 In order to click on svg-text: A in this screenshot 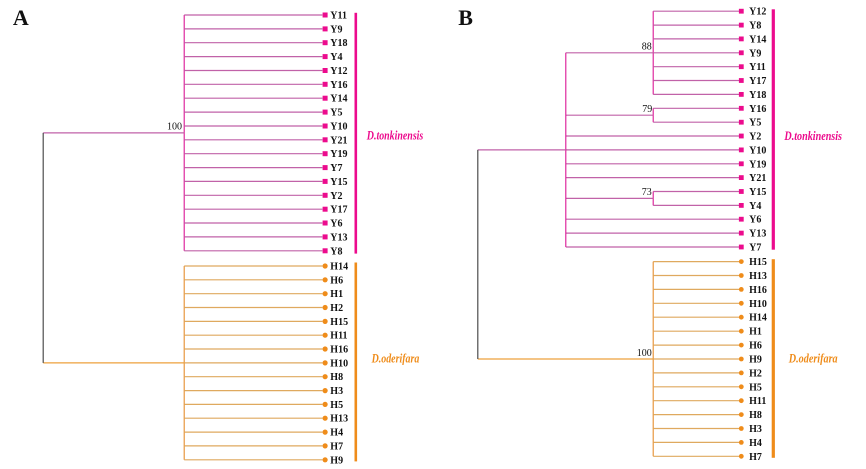, I will do `click(21, 17)`.